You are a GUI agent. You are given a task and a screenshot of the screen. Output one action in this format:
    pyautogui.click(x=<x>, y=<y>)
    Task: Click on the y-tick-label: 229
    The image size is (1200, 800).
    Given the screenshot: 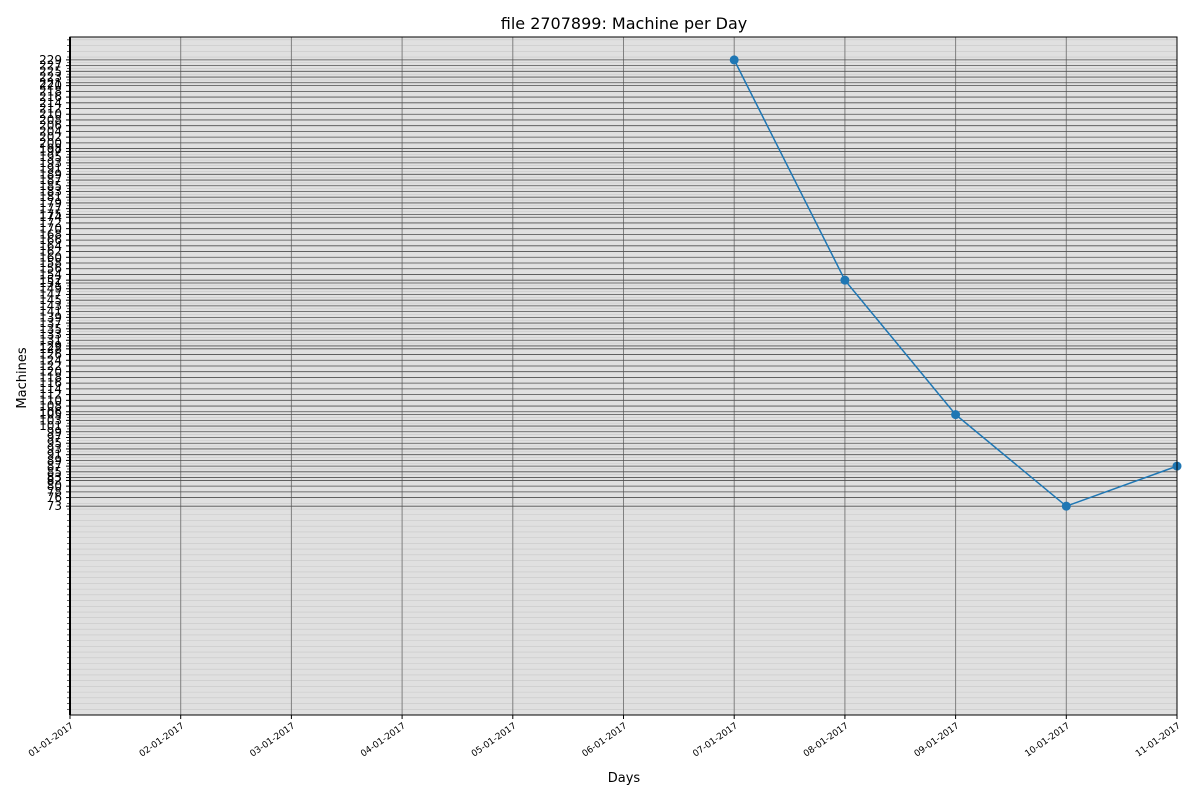 What is the action you would take?
    pyautogui.click(x=50, y=60)
    